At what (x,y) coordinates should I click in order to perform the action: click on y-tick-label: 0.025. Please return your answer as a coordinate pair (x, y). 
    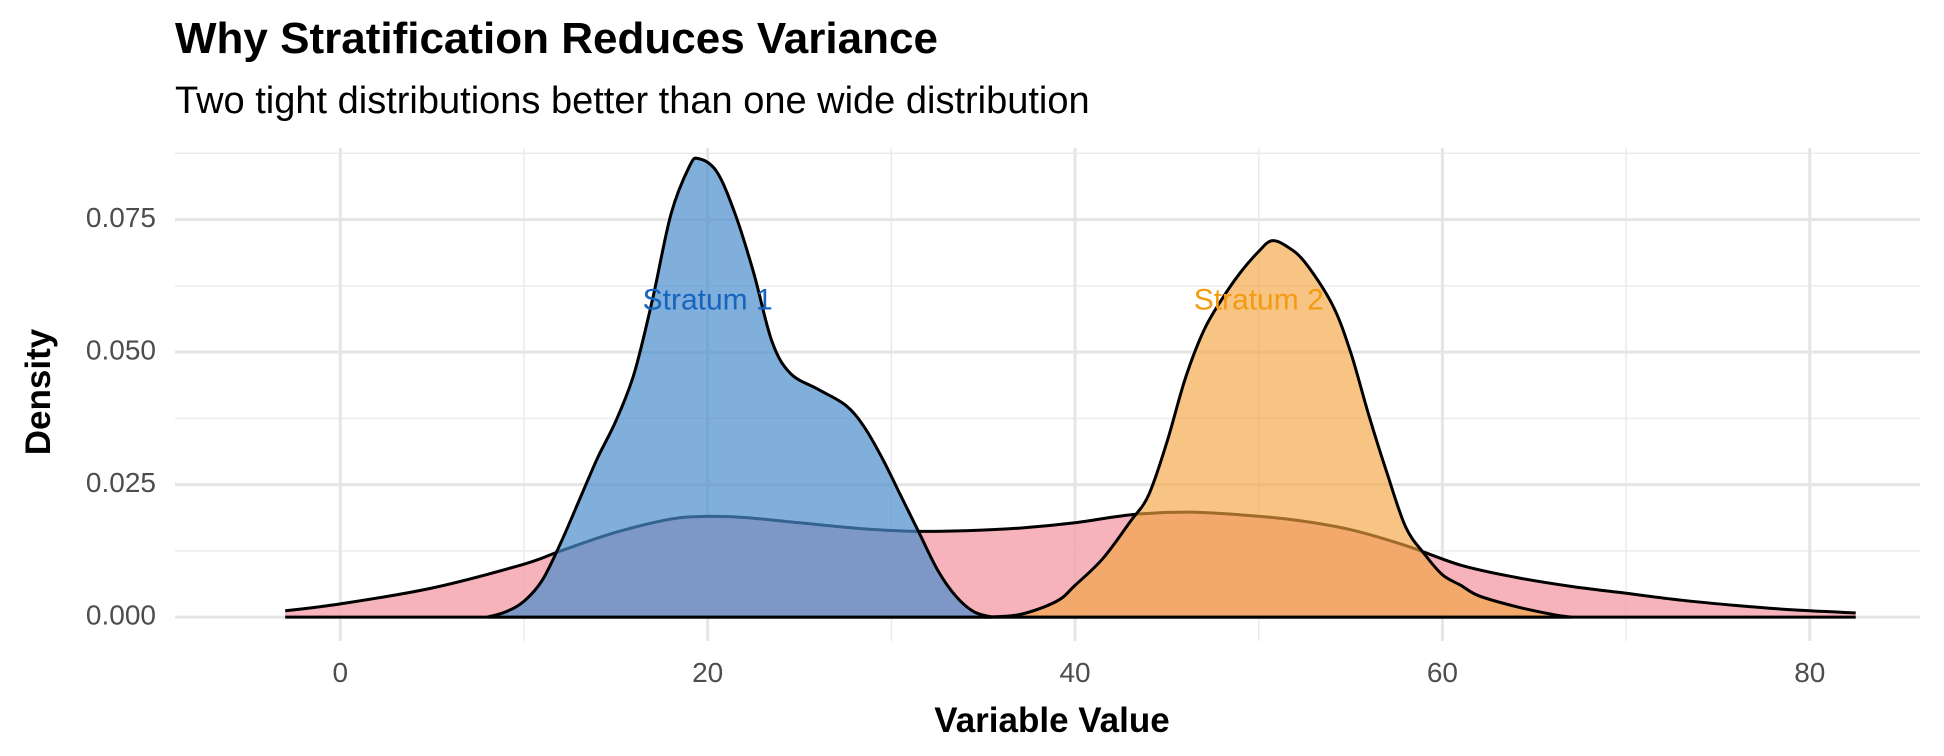
    Looking at the image, I should click on (121, 482).